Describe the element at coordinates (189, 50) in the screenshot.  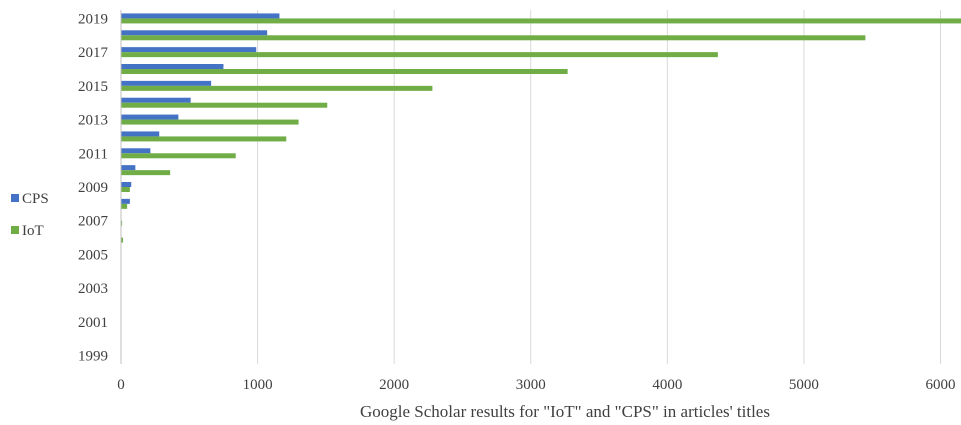
I see `bar-cps-2017` at that location.